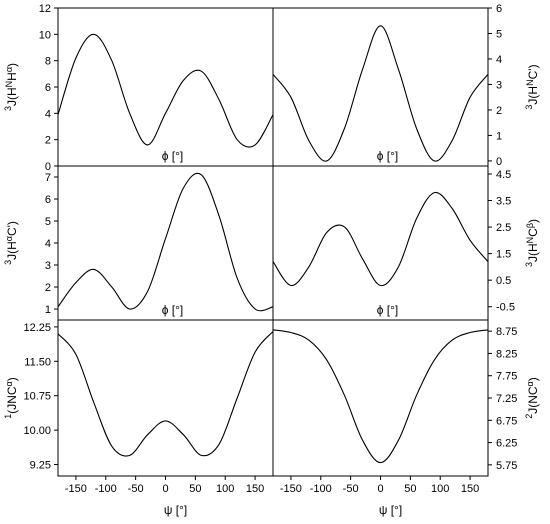  What do you see at coordinates (506, 332) in the screenshot?
I see `y-tick-label: 8.75` at bounding box center [506, 332].